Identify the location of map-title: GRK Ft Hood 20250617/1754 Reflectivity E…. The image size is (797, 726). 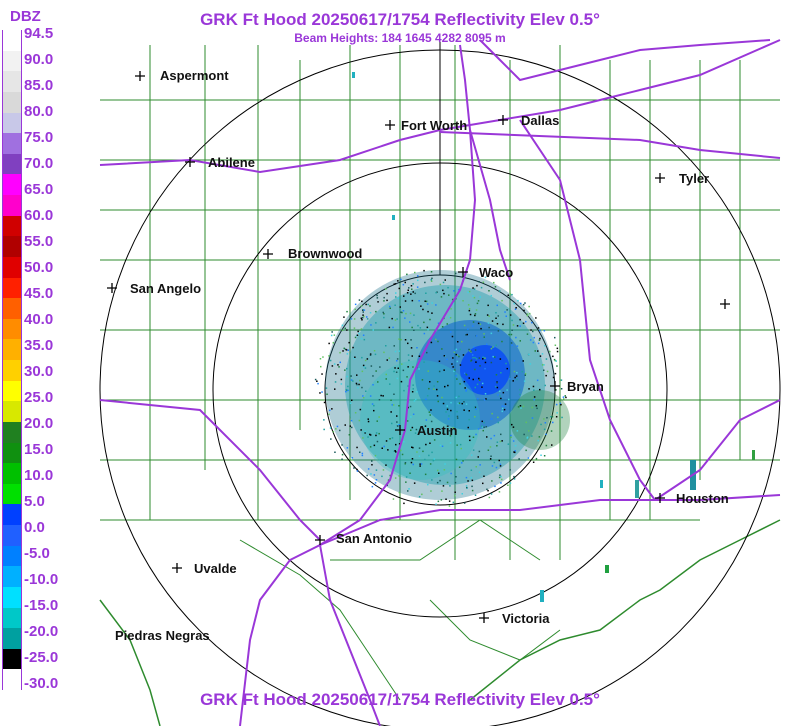
(400, 19).